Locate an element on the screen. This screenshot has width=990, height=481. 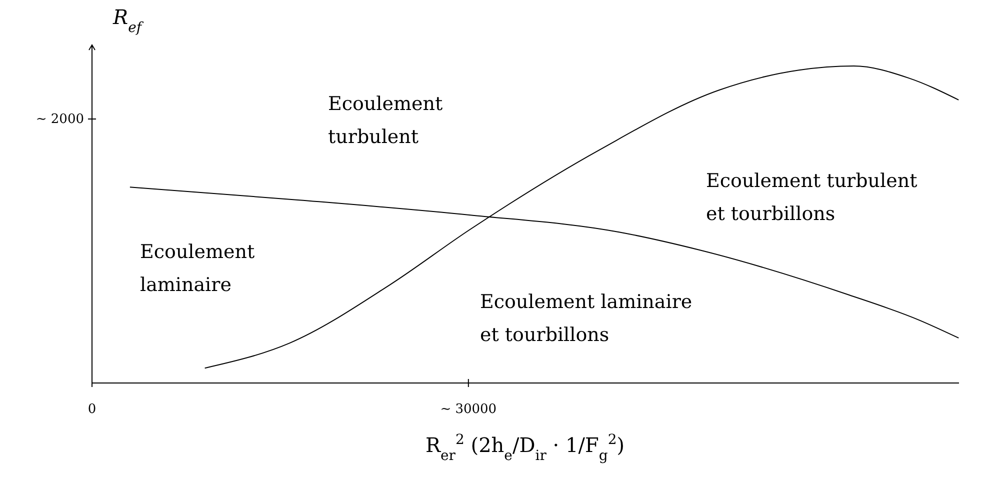
text: ~ 2000 is located at coordinates (60, 119).